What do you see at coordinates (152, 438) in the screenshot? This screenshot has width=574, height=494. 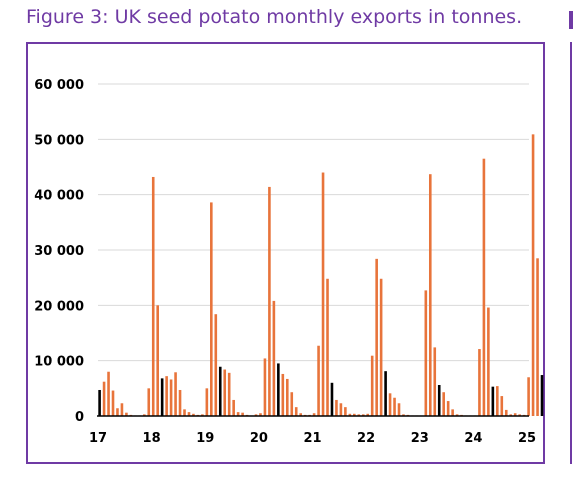 I see `x-tick-label: 18` at bounding box center [152, 438].